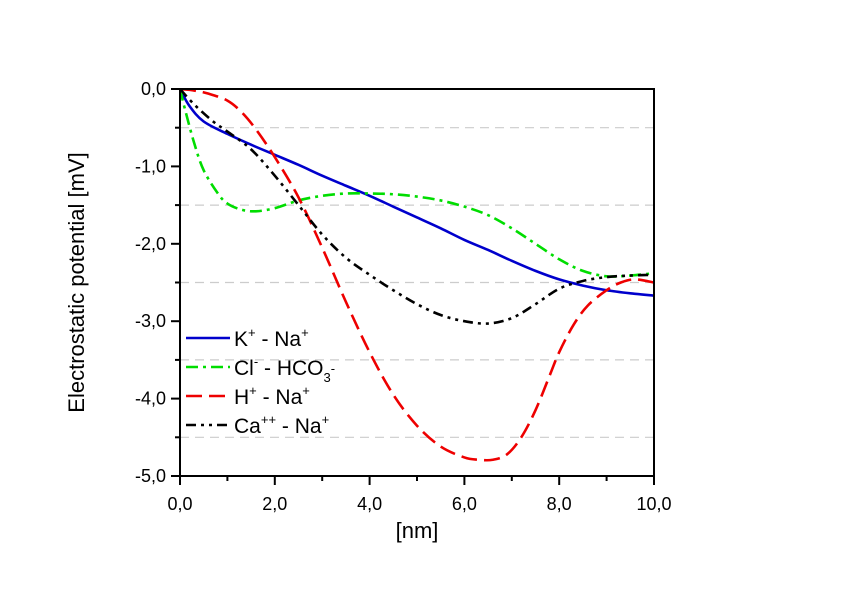  What do you see at coordinates (419, 495) in the screenshot?
I see `x-axis-ticks: 0,0 2,0 4,0 6,0 8,0 10,0` at bounding box center [419, 495].